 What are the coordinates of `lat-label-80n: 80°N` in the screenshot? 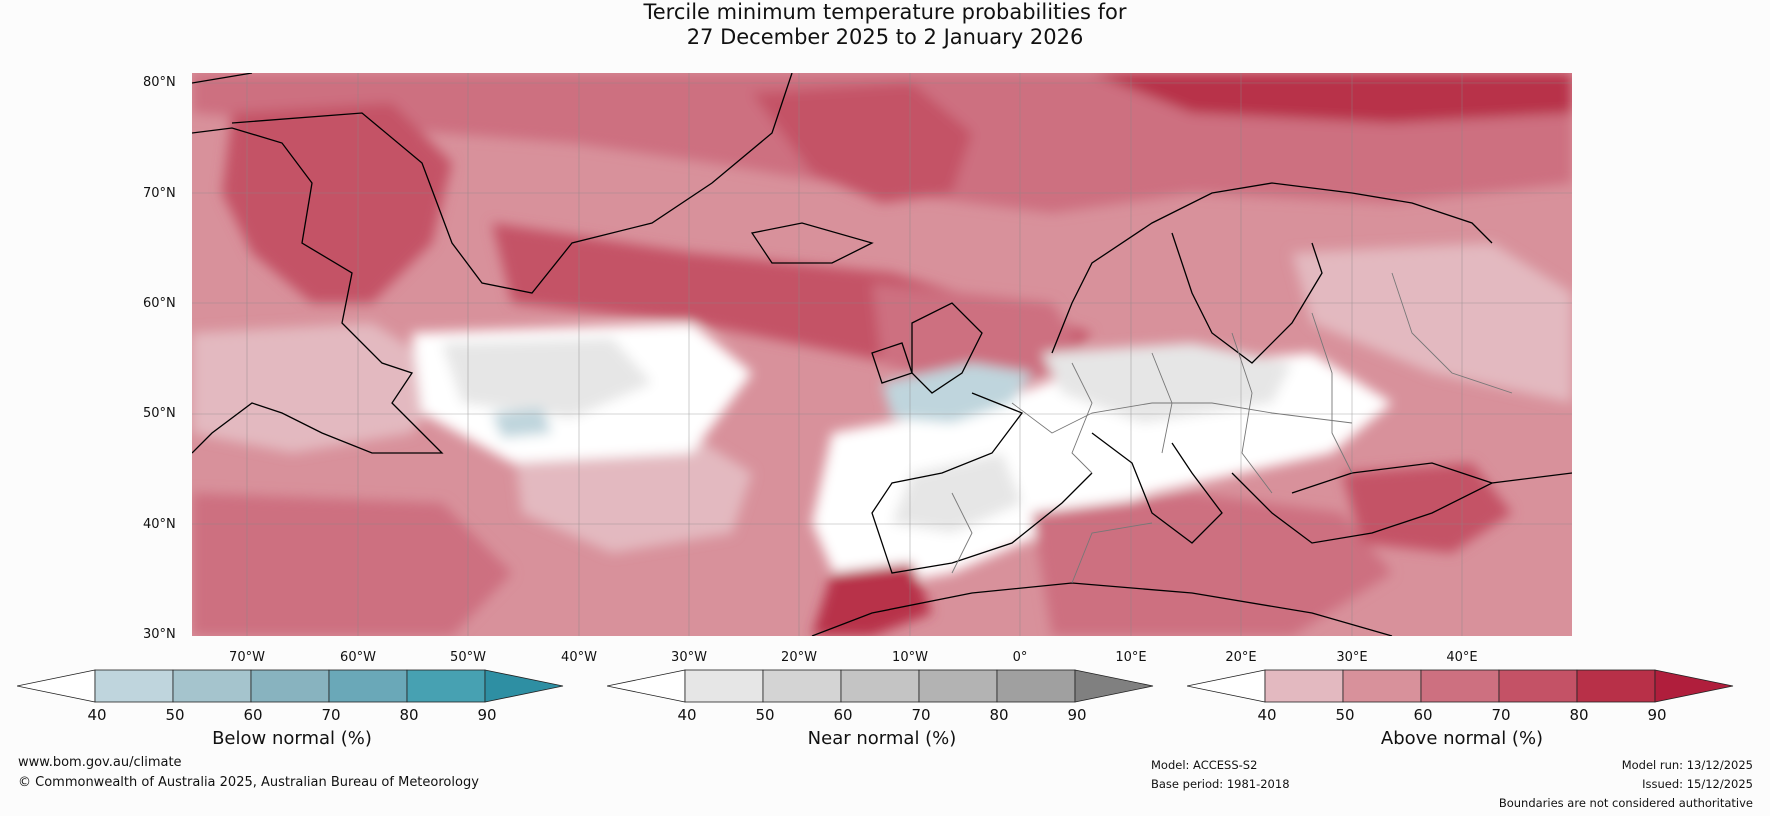 It's located at (159, 82).